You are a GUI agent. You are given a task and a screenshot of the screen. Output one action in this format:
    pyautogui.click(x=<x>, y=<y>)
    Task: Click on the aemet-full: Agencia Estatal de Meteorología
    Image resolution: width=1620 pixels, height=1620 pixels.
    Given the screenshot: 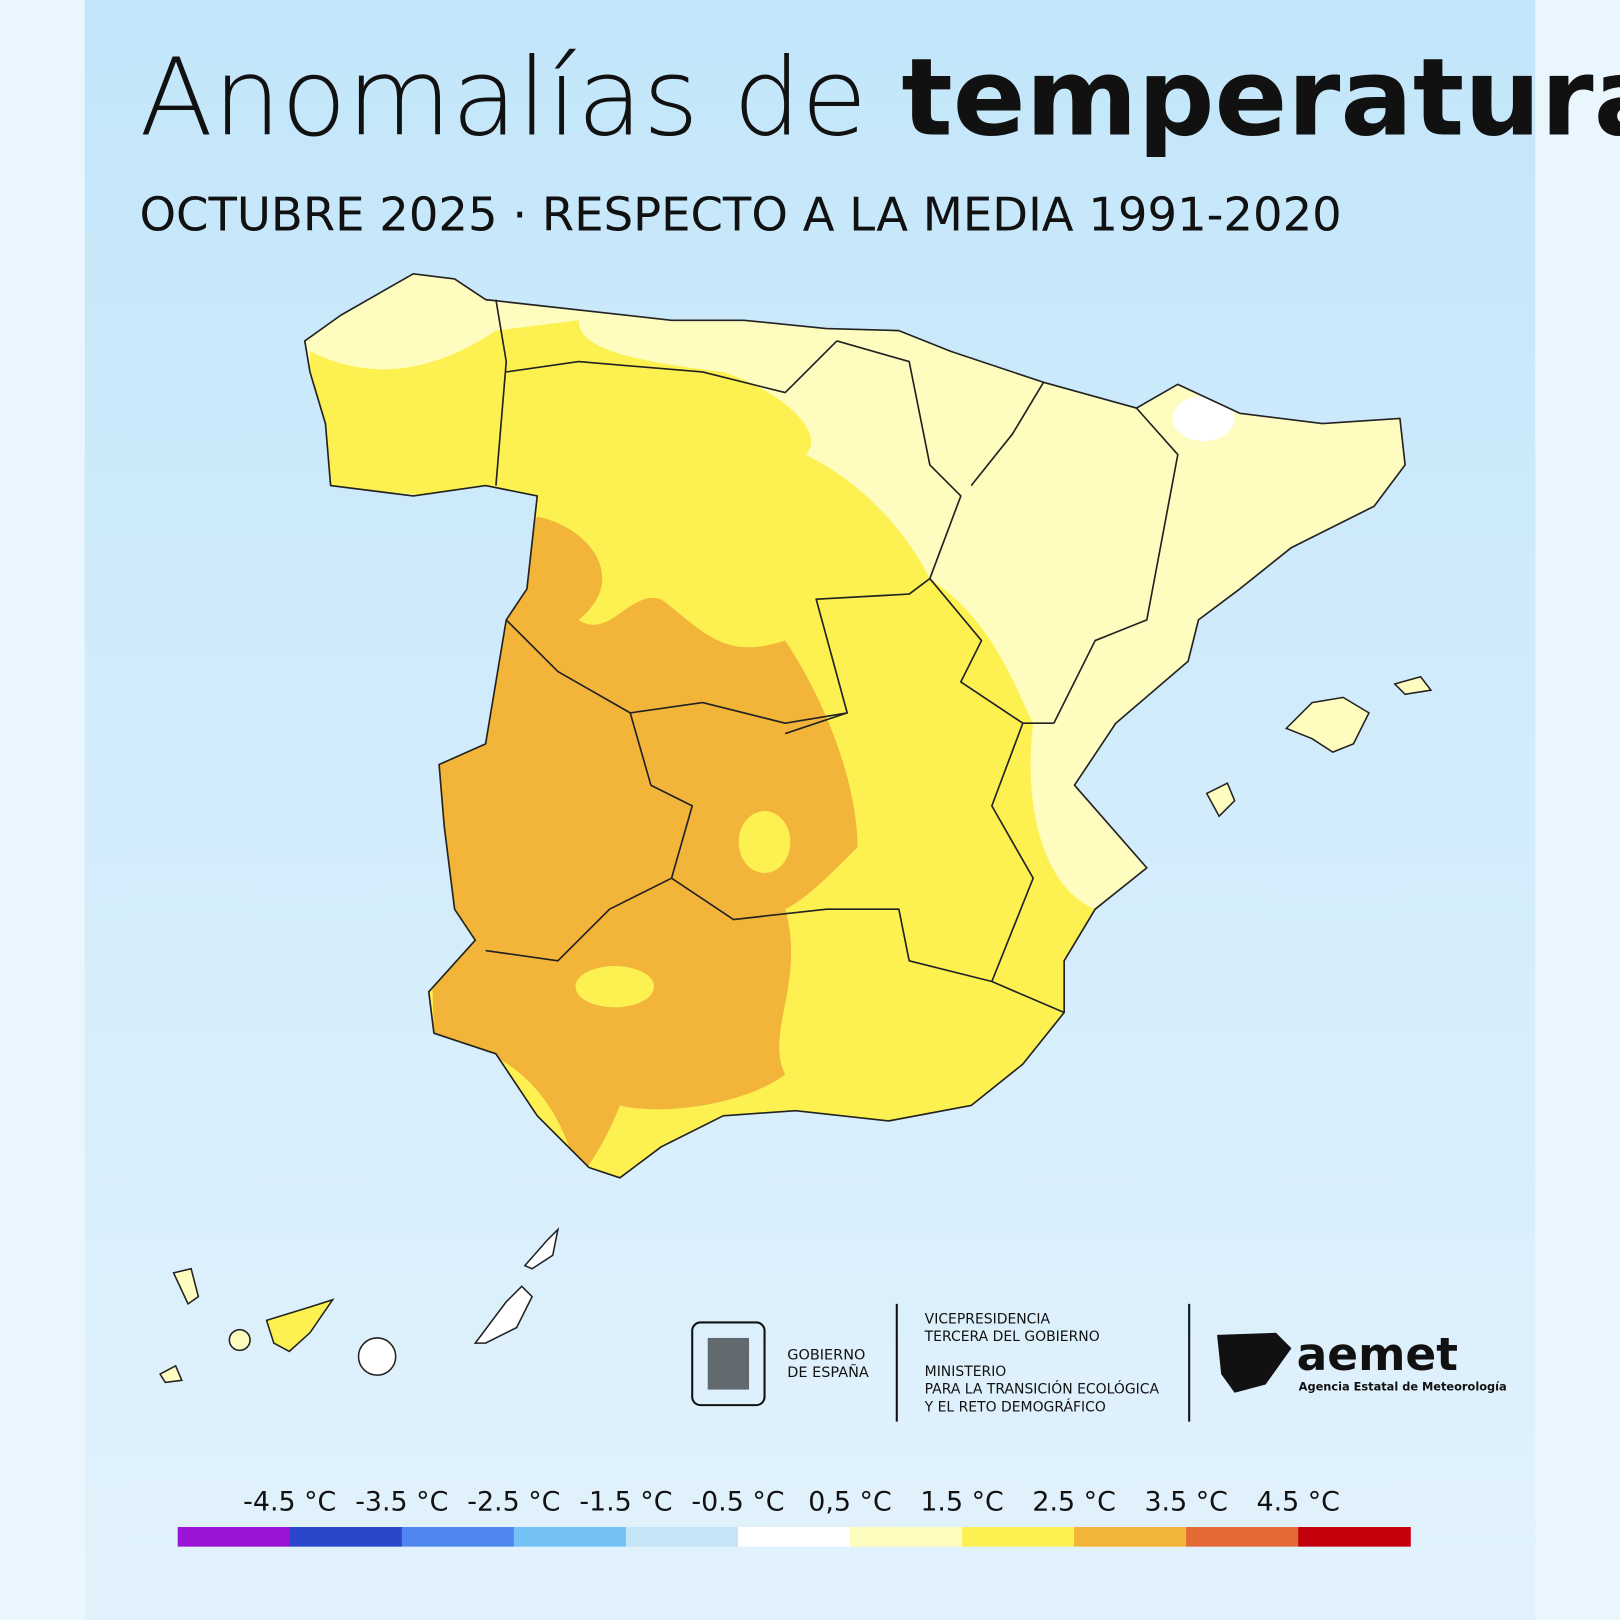 What is the action you would take?
    pyautogui.click(x=1403, y=1387)
    